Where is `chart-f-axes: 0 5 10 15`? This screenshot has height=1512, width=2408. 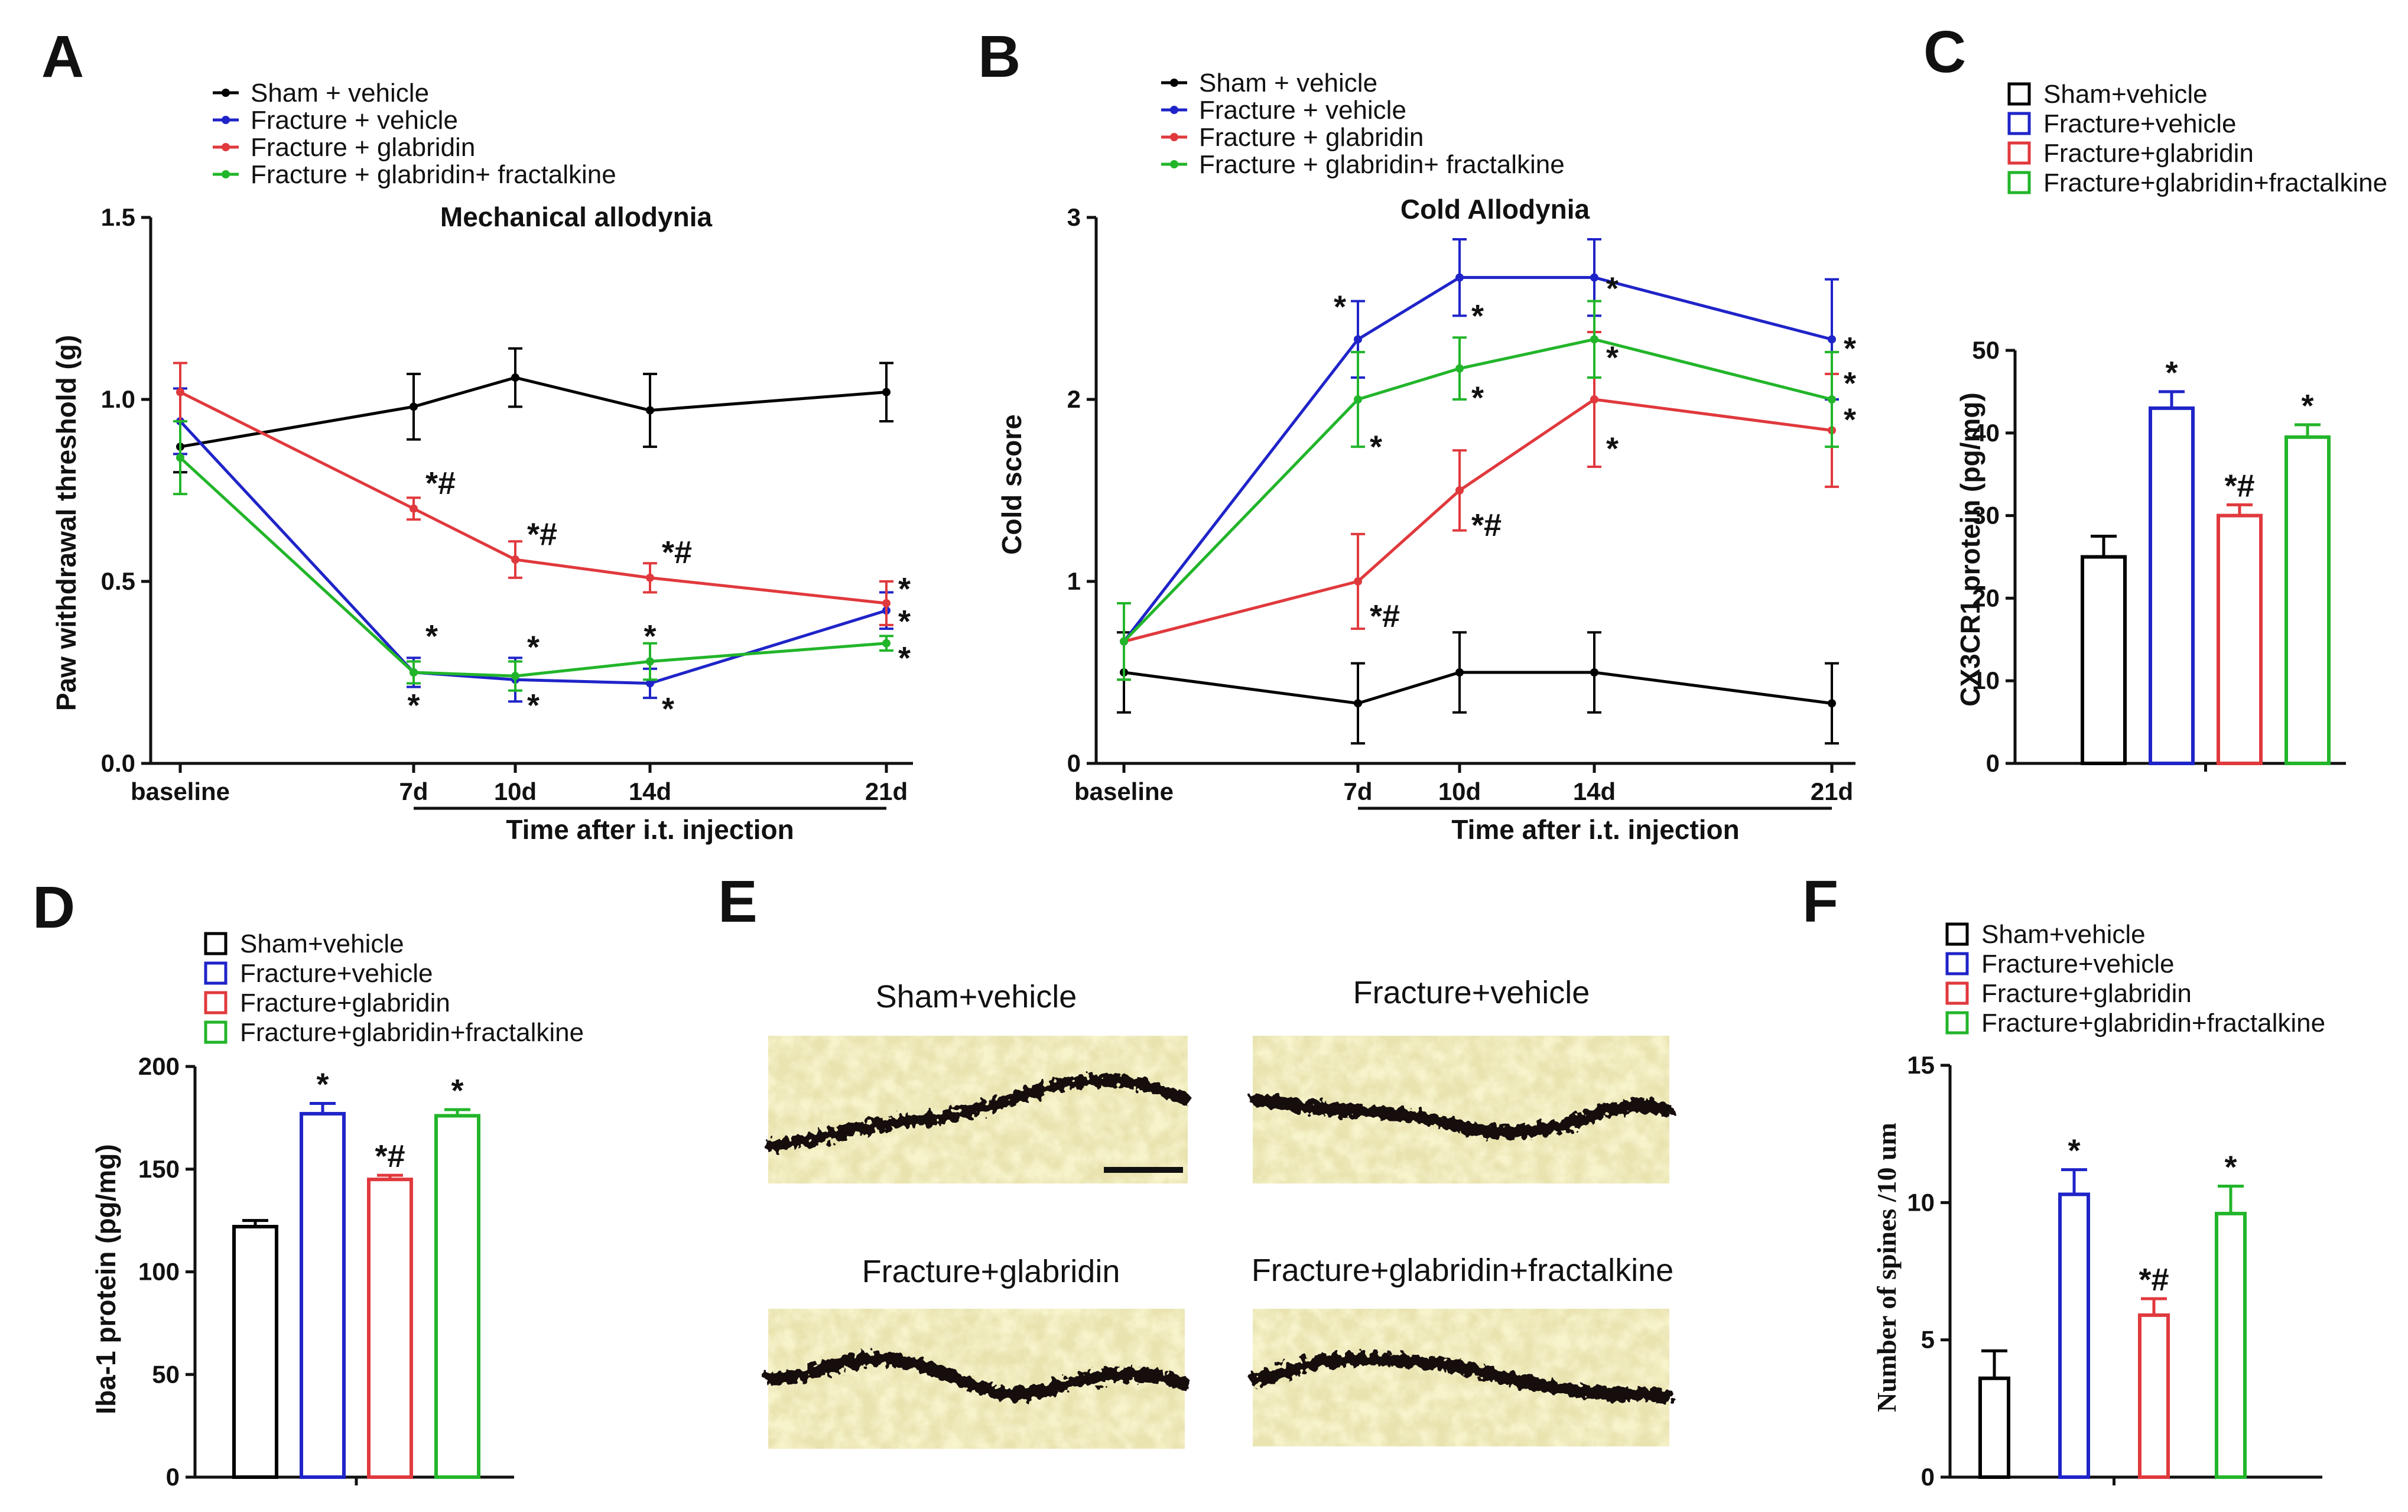
chart-f-axes: 0 5 10 15 is located at coordinates (2114, 1271).